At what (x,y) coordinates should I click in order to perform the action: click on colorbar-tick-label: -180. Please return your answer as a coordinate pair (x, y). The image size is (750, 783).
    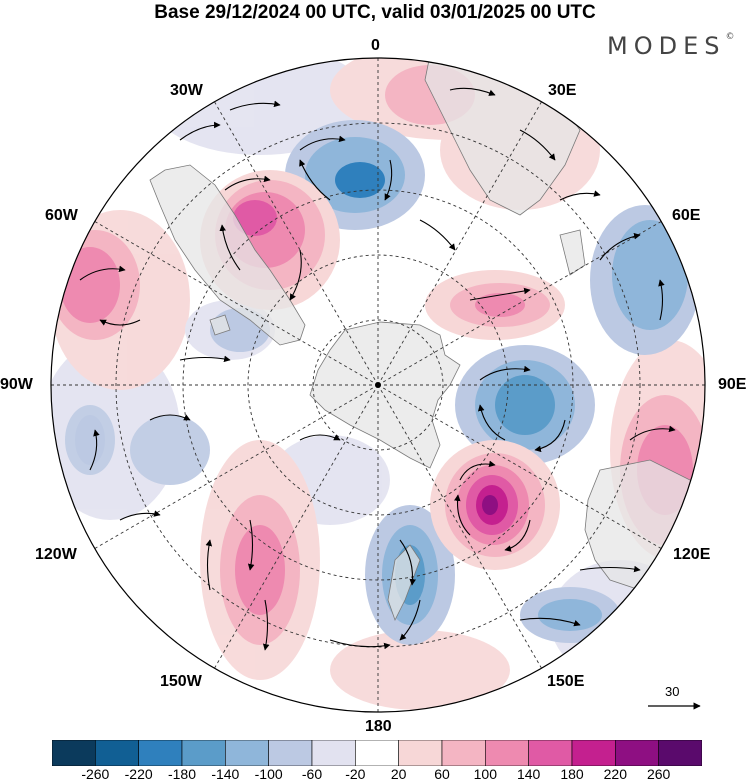
    Looking at the image, I should click on (182, 774).